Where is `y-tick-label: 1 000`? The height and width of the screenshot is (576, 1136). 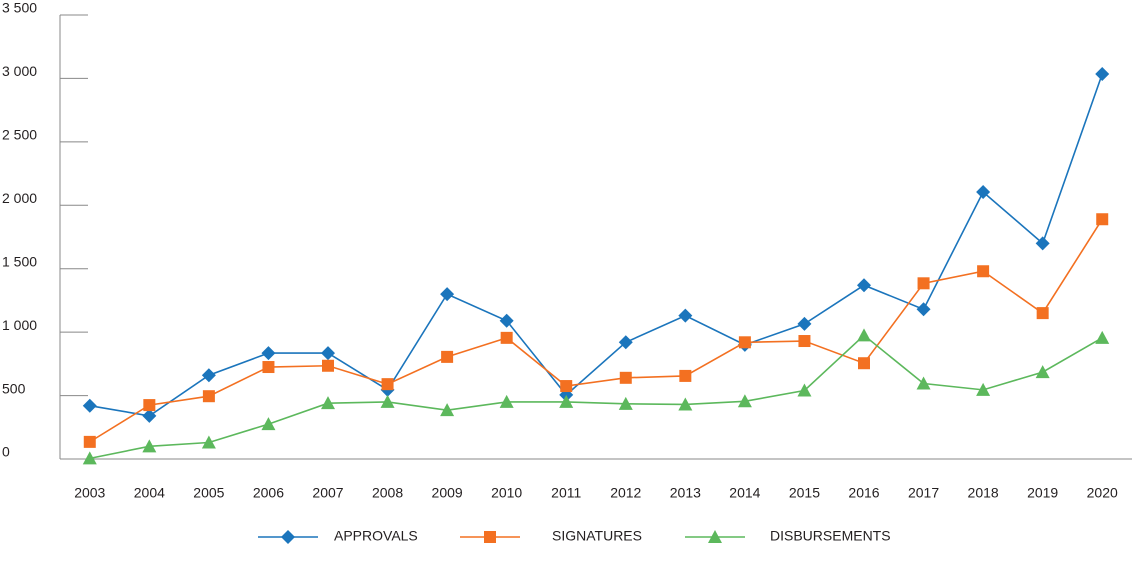 y-tick-label: 1 000 is located at coordinates (19, 325).